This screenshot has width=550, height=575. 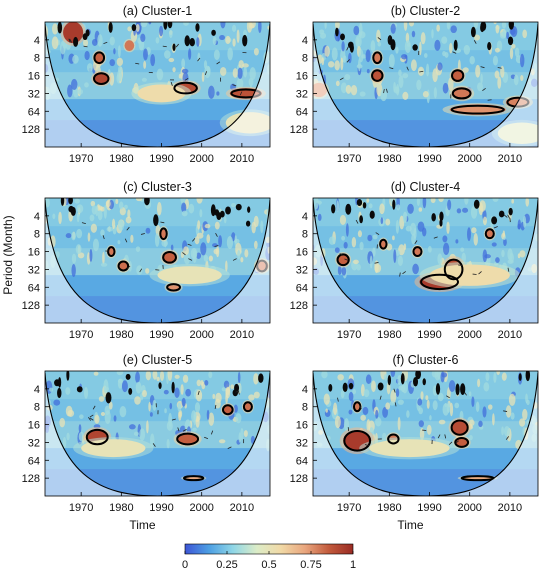 What do you see at coordinates (425, 261) in the screenshot?
I see `cone-of-influence-shade` at bounding box center [425, 261].